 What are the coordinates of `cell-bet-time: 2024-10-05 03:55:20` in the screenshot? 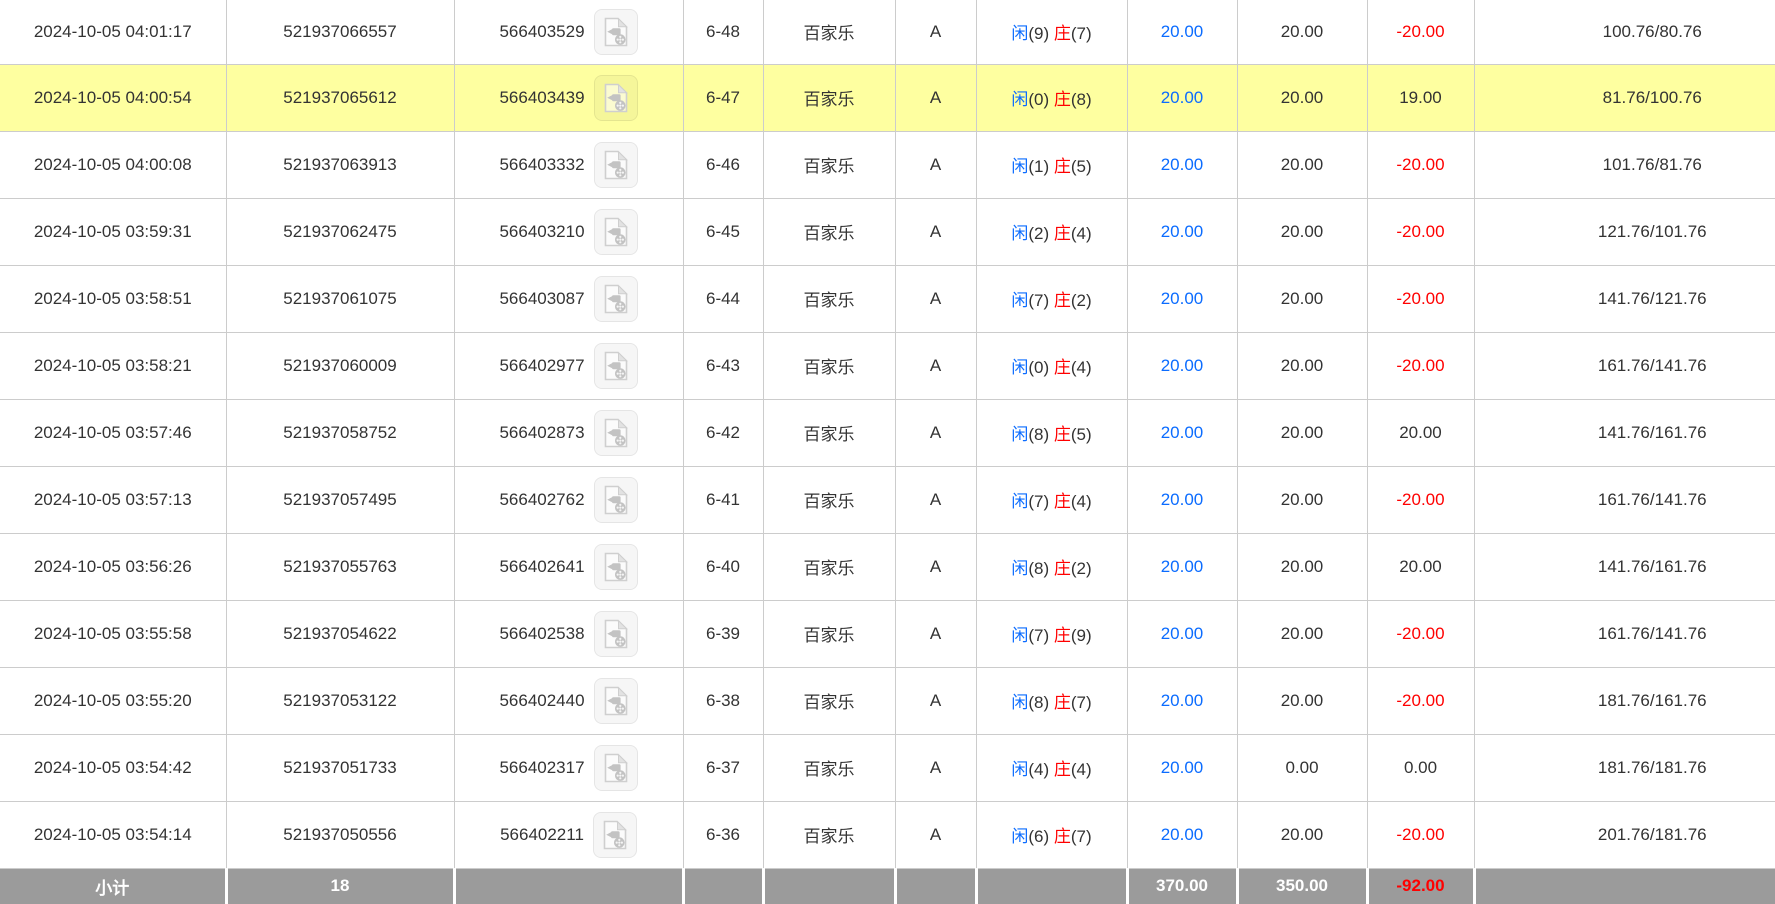 It's located at (113, 701).